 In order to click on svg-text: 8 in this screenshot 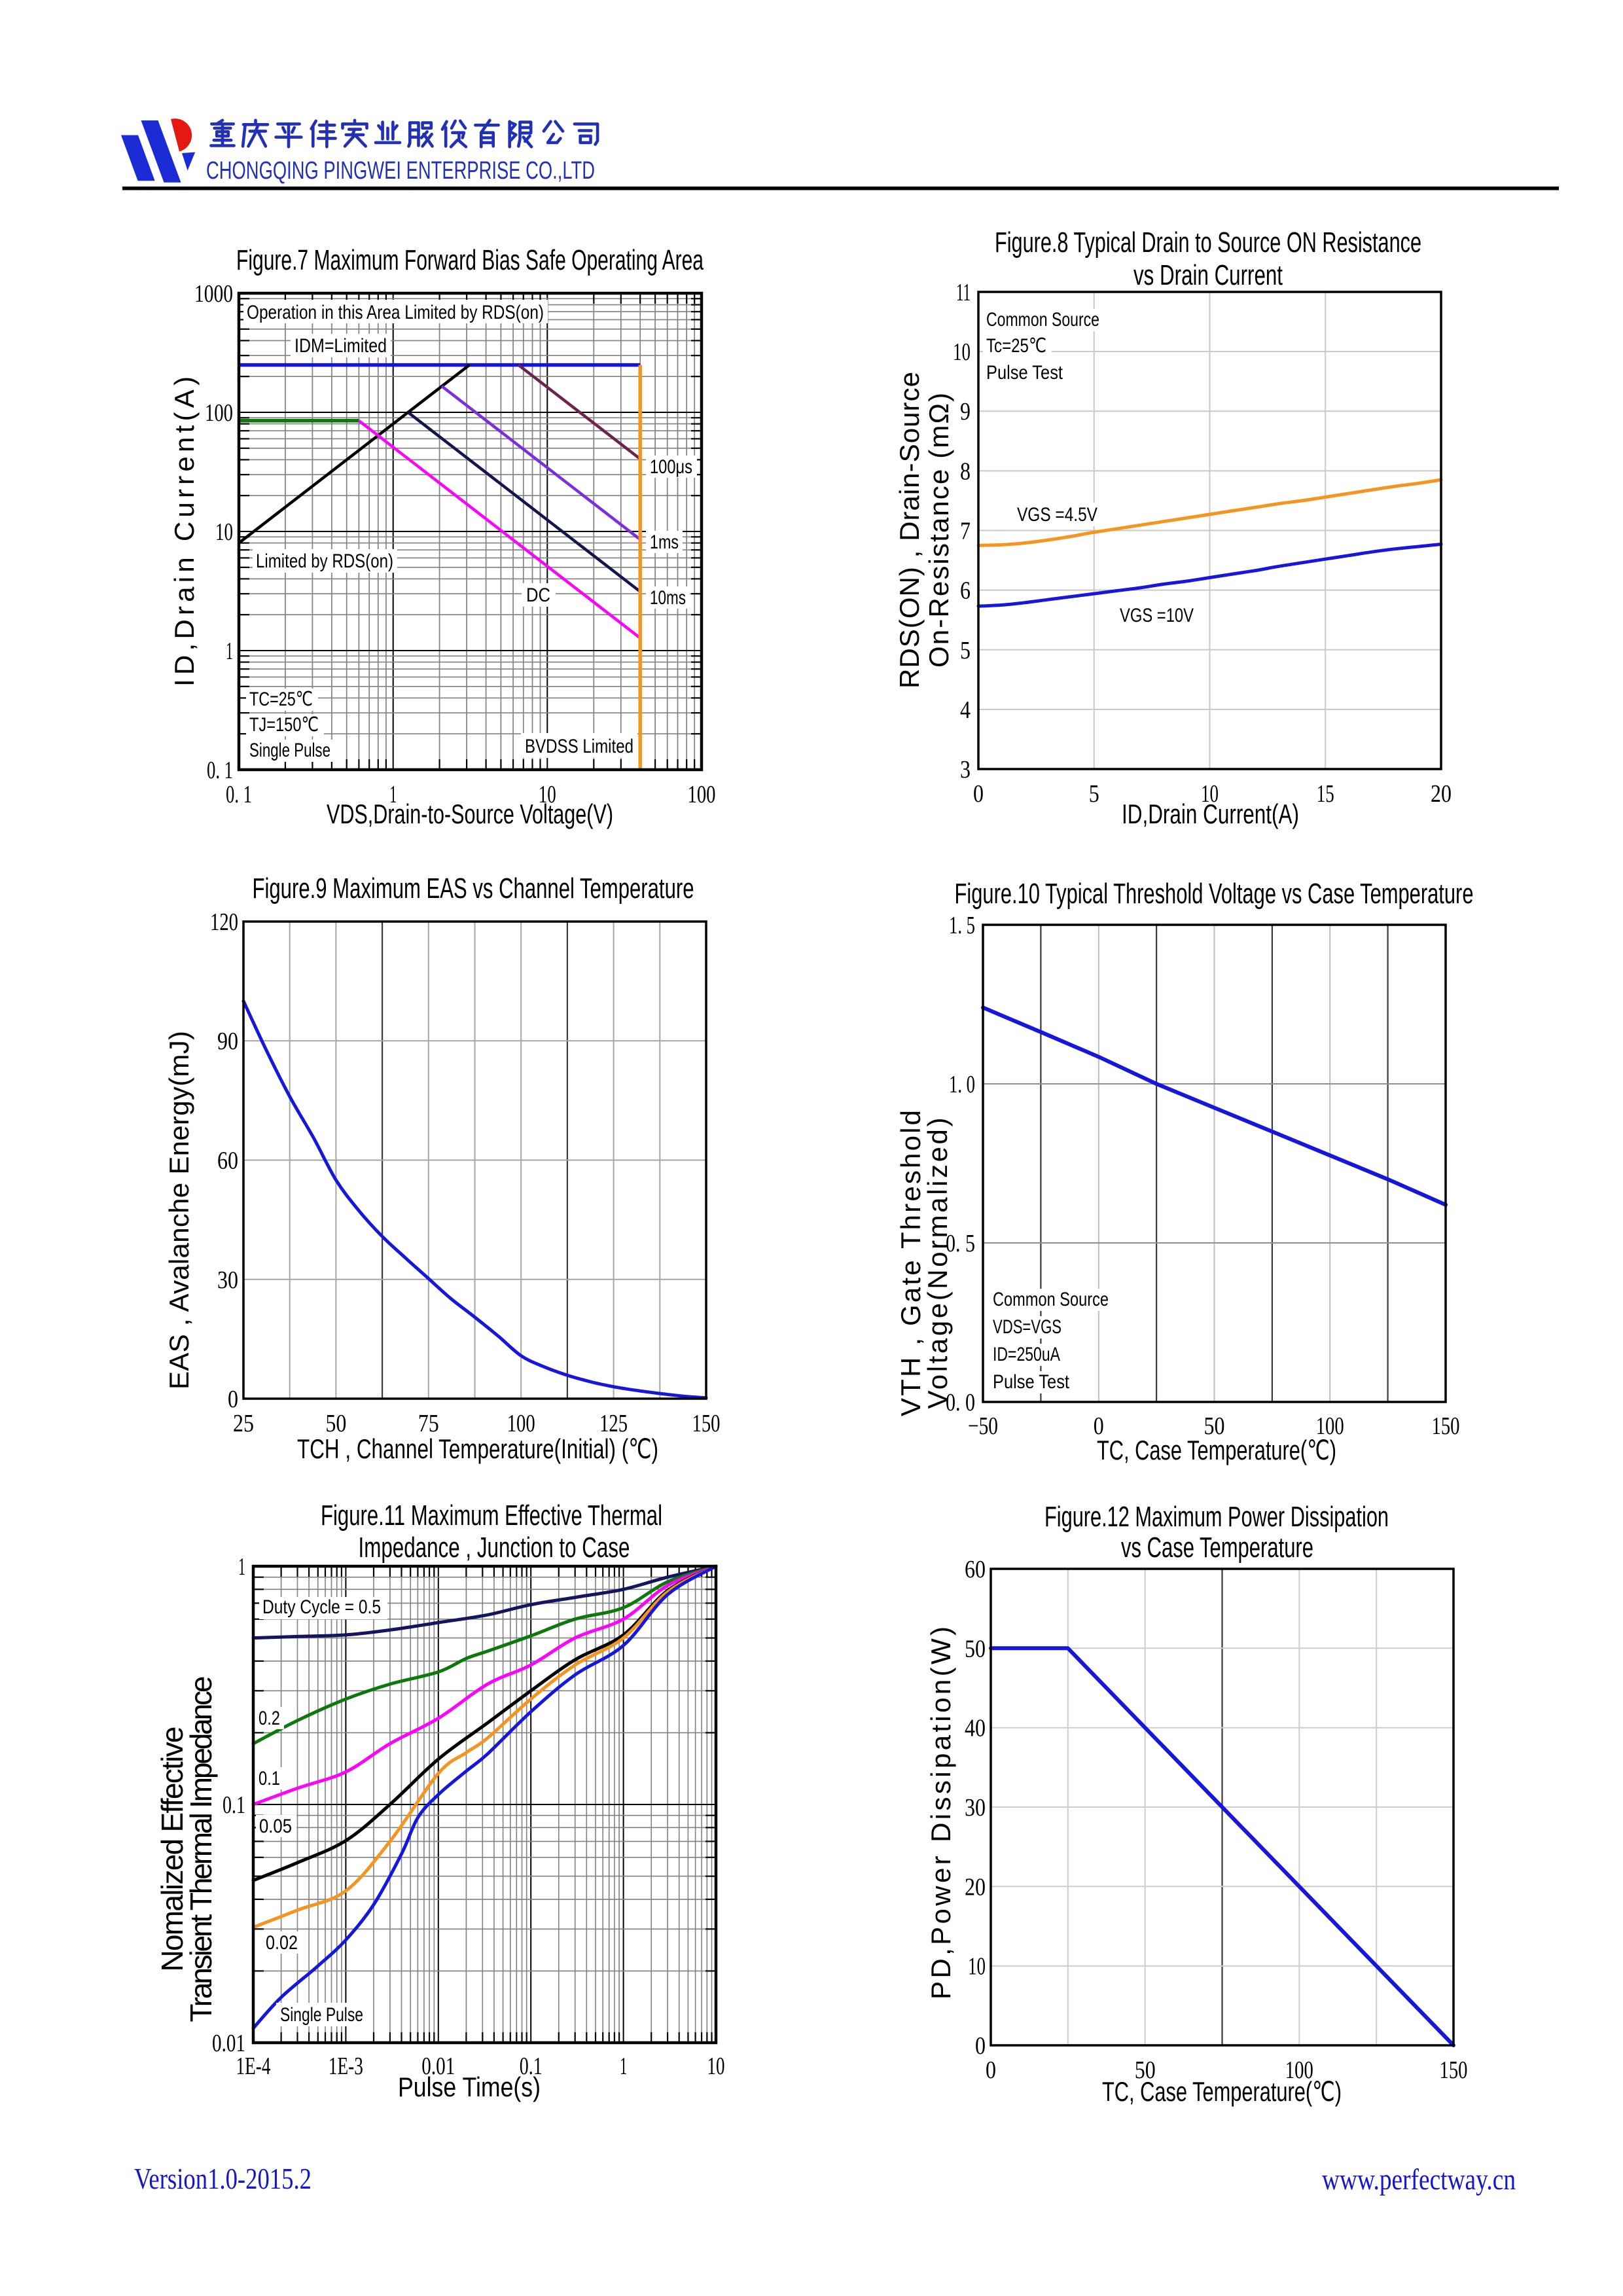, I will do `click(966, 471)`.